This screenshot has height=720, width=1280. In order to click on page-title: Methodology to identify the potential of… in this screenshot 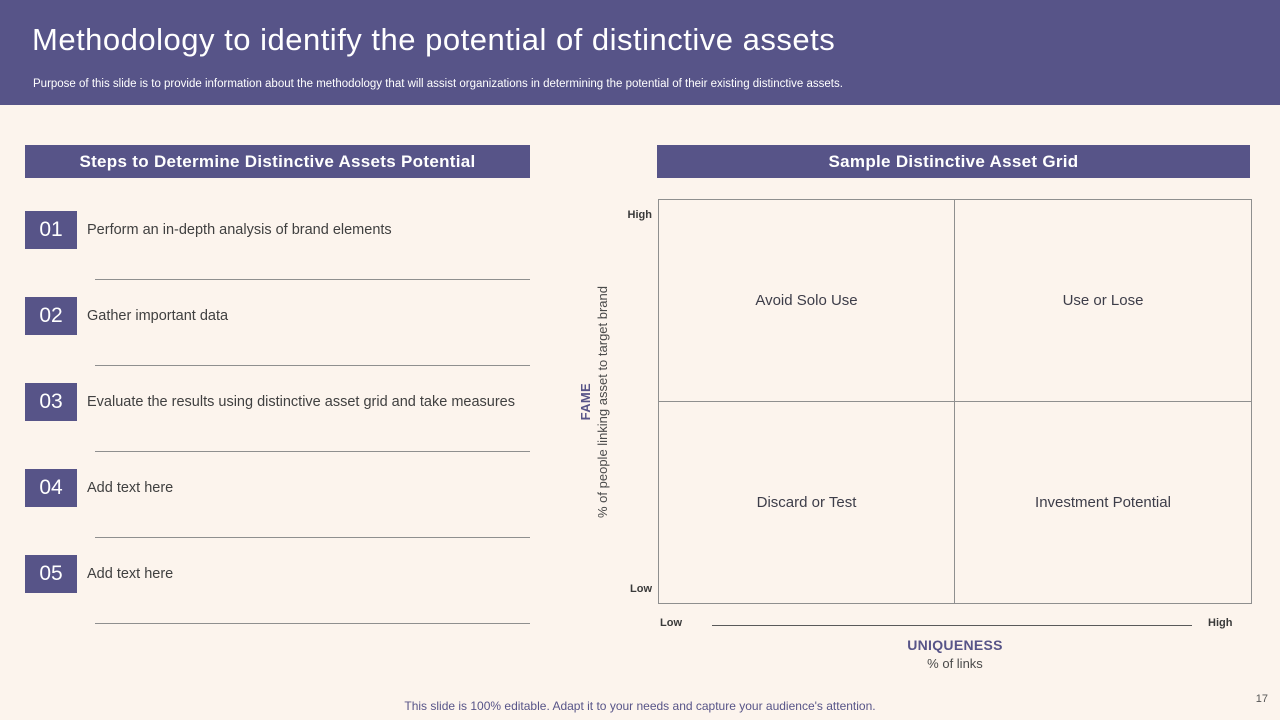, I will do `click(434, 39)`.